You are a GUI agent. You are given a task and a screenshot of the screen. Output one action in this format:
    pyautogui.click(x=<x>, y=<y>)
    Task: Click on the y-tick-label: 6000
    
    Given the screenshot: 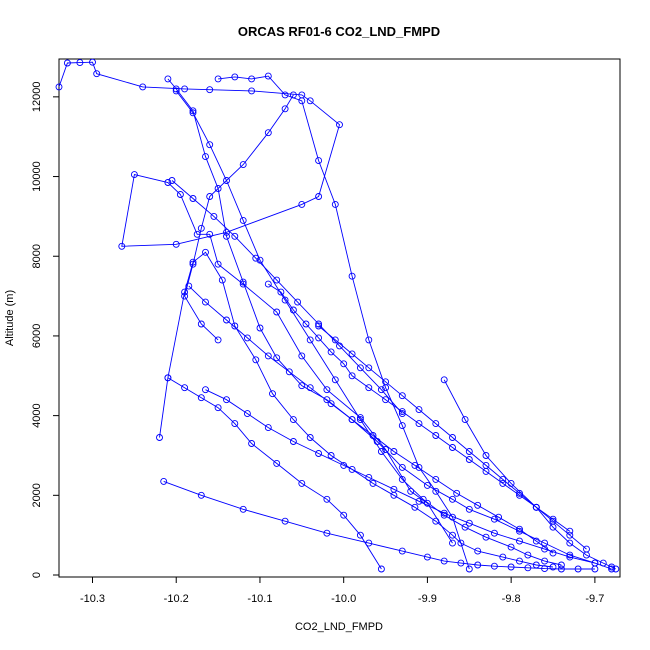 What is the action you would take?
    pyautogui.click(x=37, y=336)
    